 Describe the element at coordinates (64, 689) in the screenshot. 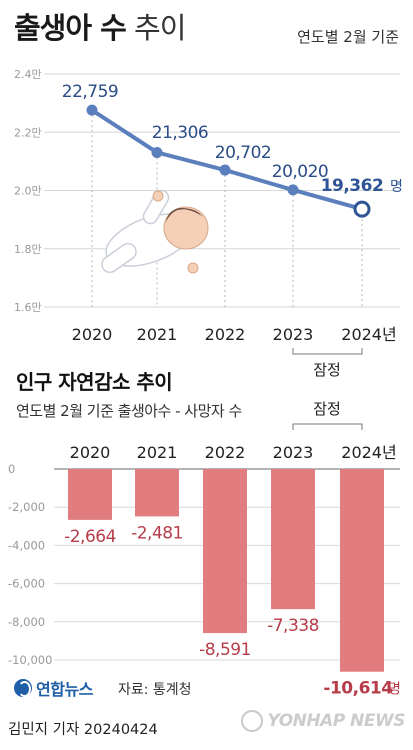

I see `agency-name: 연합뉴스` at that location.